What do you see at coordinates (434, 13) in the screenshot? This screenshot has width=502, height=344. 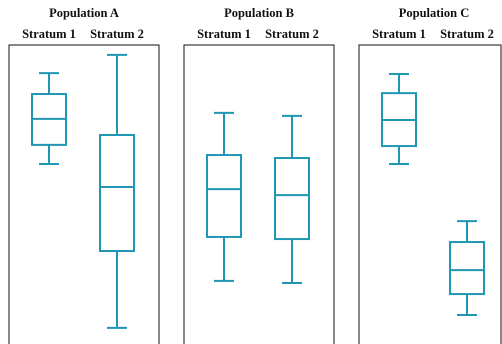 I see `panel-title: Population C` at bounding box center [434, 13].